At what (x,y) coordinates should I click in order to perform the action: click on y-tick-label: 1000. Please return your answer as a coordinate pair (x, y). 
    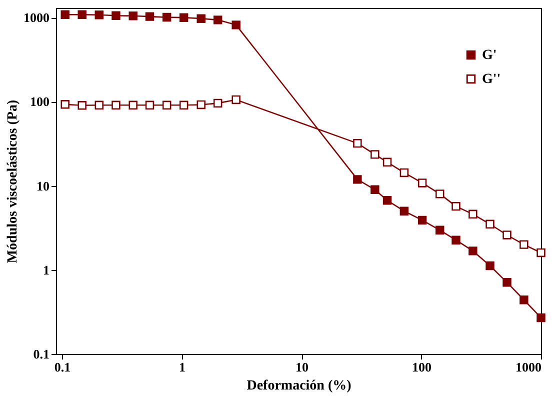
    Looking at the image, I should click on (37, 18).